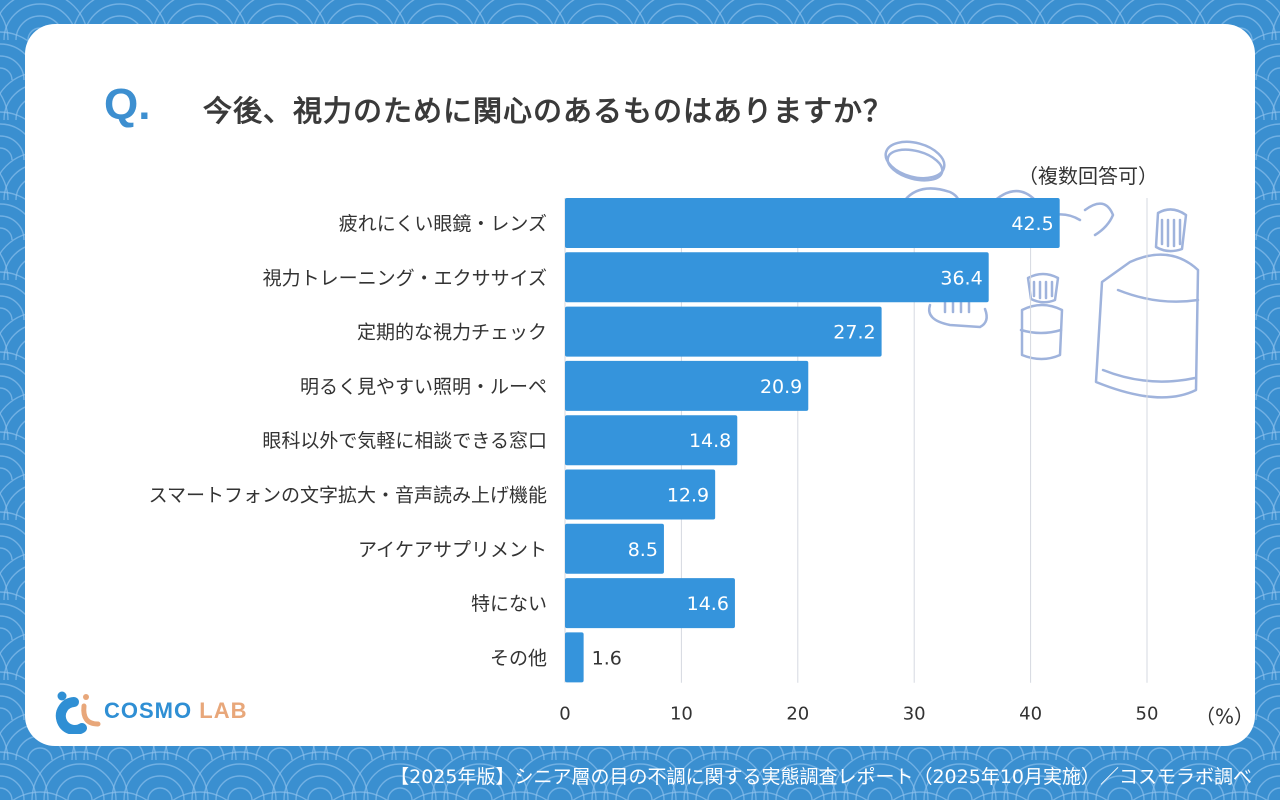  What do you see at coordinates (148, 710) in the screenshot?
I see `logo-cosmo-text: COSMO` at bounding box center [148, 710].